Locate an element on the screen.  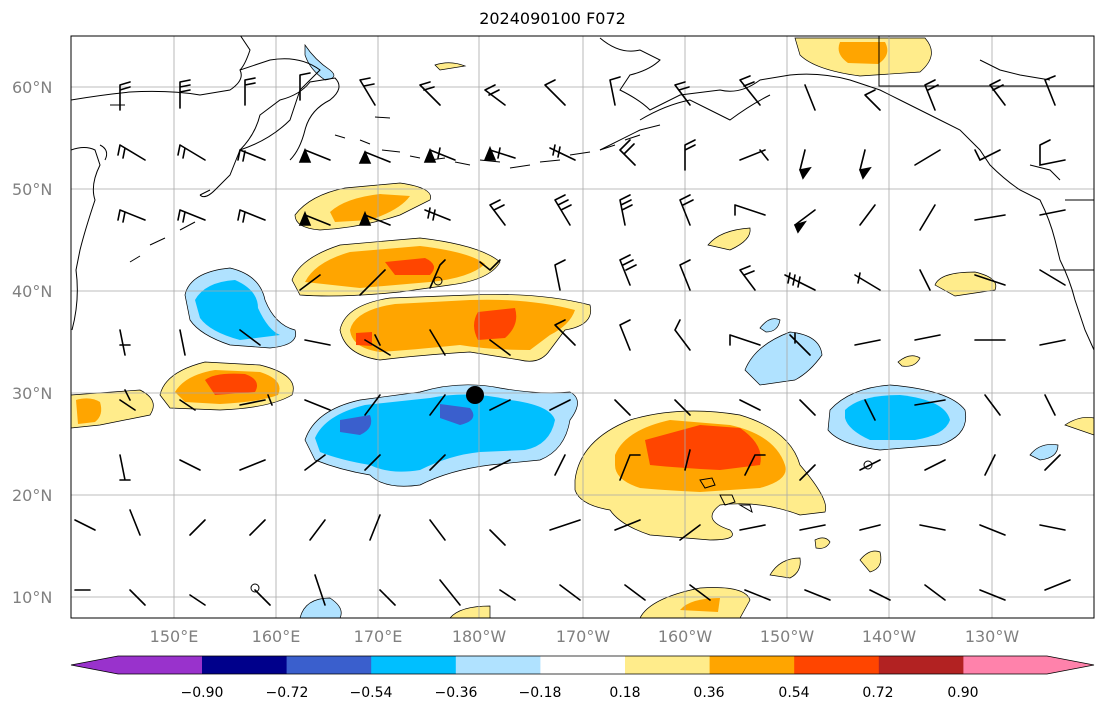
lon-label: 170°W is located at coordinates (583, 636).